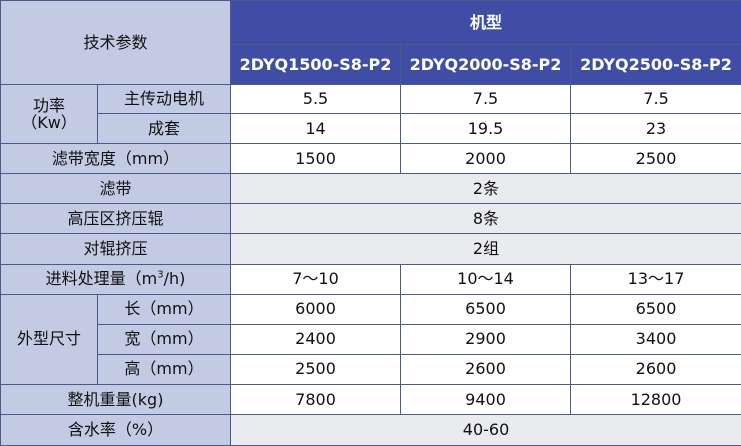 This screenshot has height=446, width=741. What do you see at coordinates (655, 339) in the screenshot?
I see `cell-value: 3400` at bounding box center [655, 339].